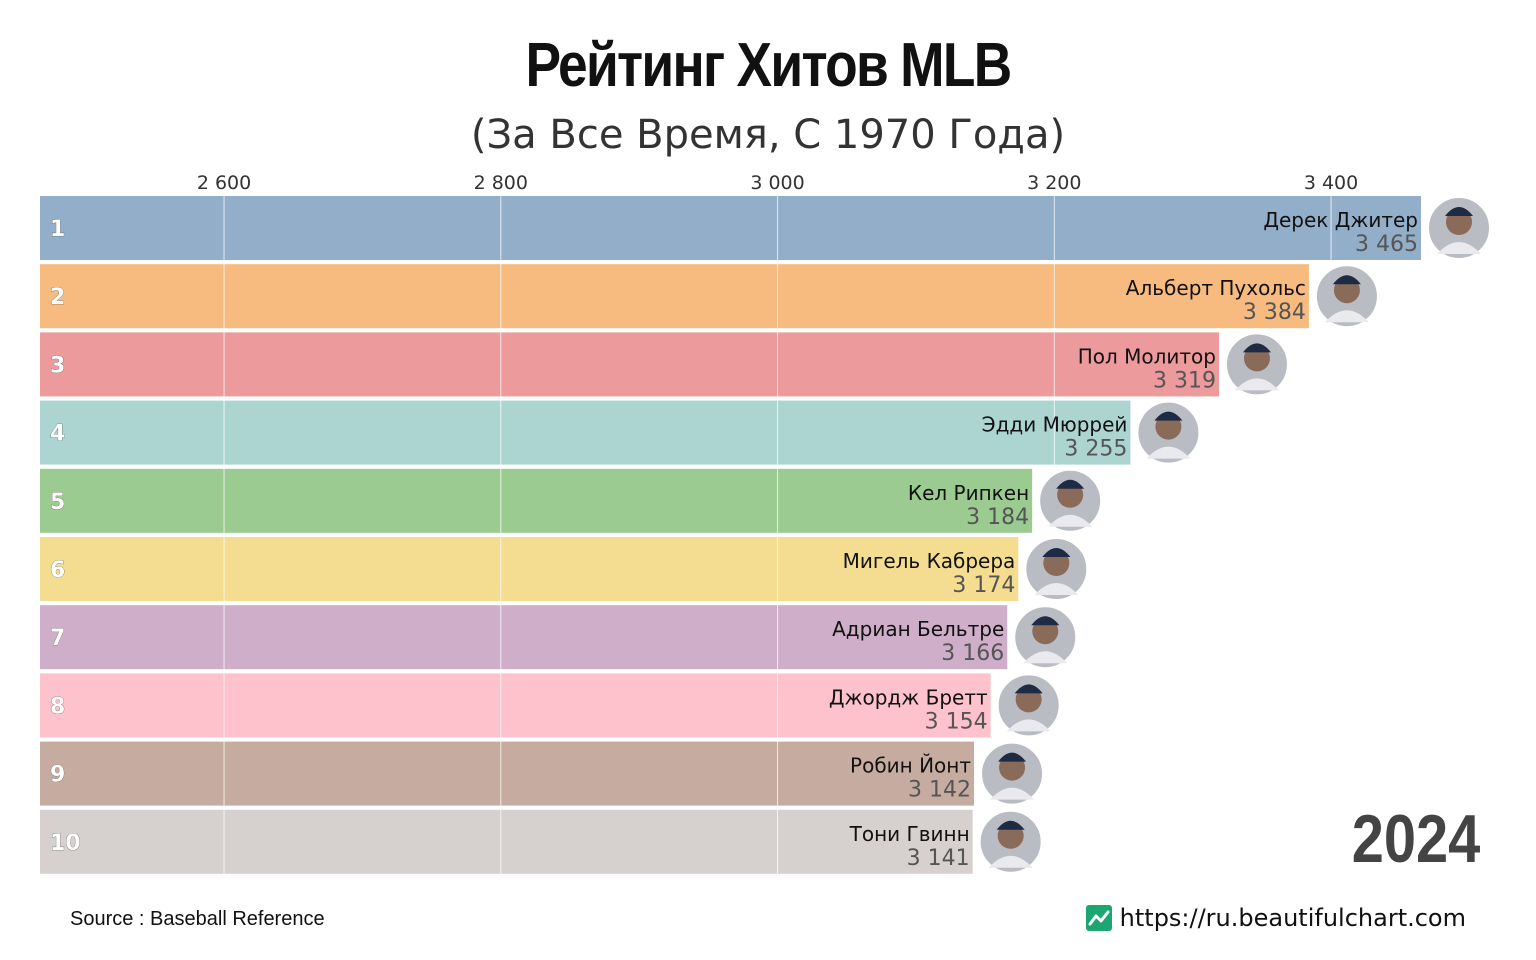 The height and width of the screenshot is (960, 1536). I want to click on rank-label: 1, so click(57, 229).